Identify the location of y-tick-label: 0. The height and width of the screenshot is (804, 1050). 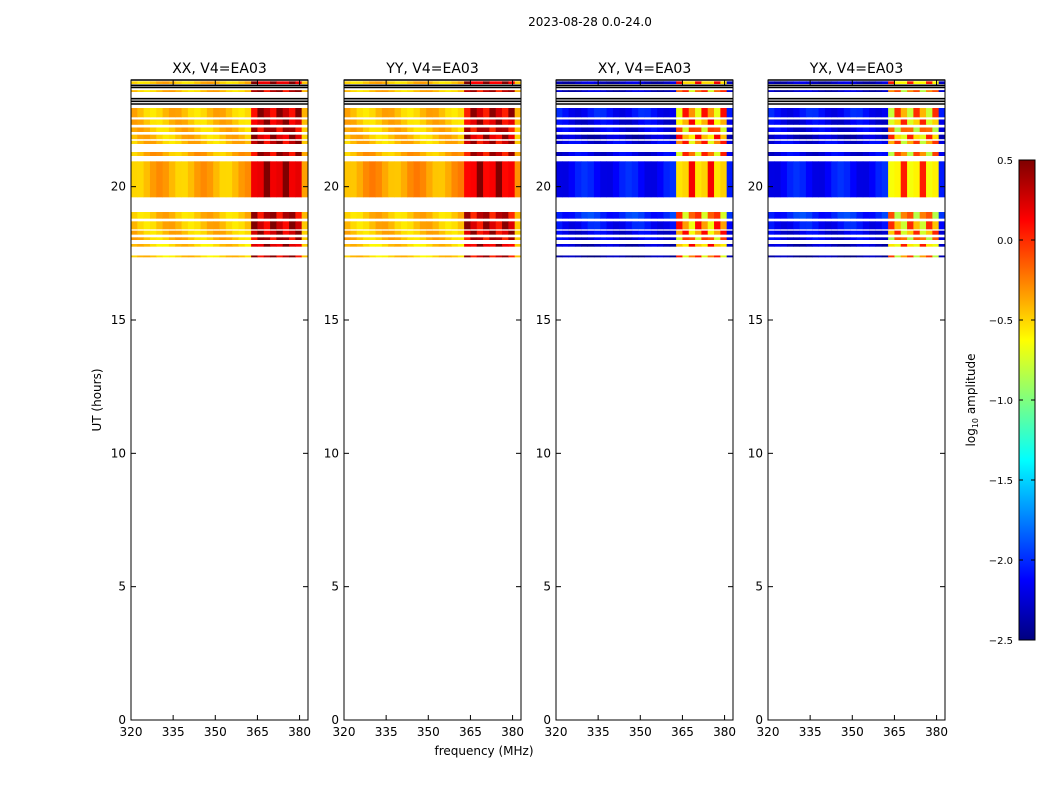
(547, 720).